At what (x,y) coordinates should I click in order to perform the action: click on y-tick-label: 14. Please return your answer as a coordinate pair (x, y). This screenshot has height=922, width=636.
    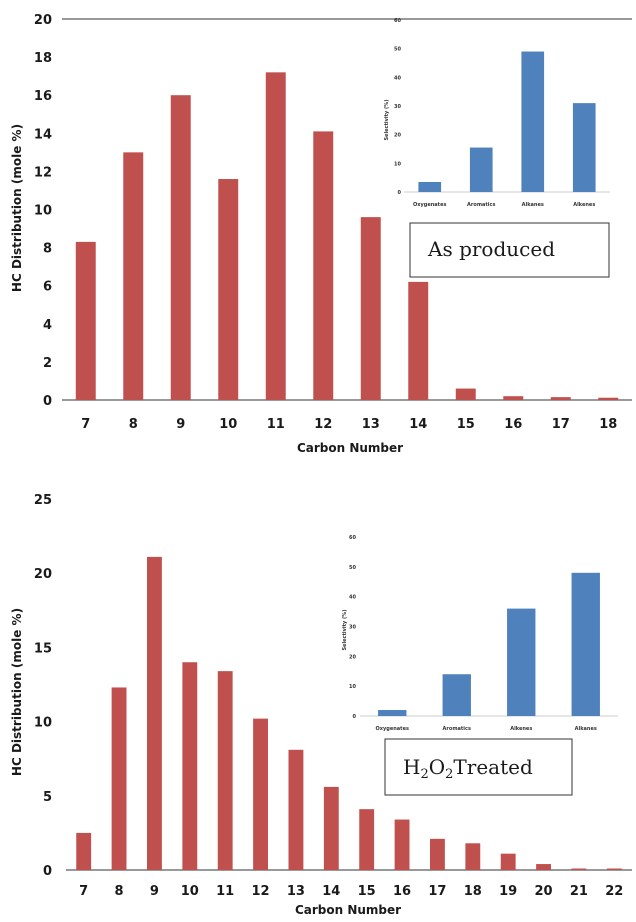
    Looking at the image, I should click on (43, 134).